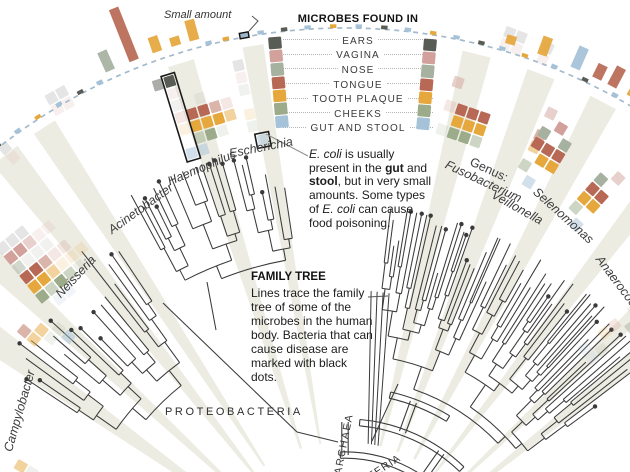 The image size is (630, 472). I want to click on body-site-row: TONGUE, so click(358, 85).